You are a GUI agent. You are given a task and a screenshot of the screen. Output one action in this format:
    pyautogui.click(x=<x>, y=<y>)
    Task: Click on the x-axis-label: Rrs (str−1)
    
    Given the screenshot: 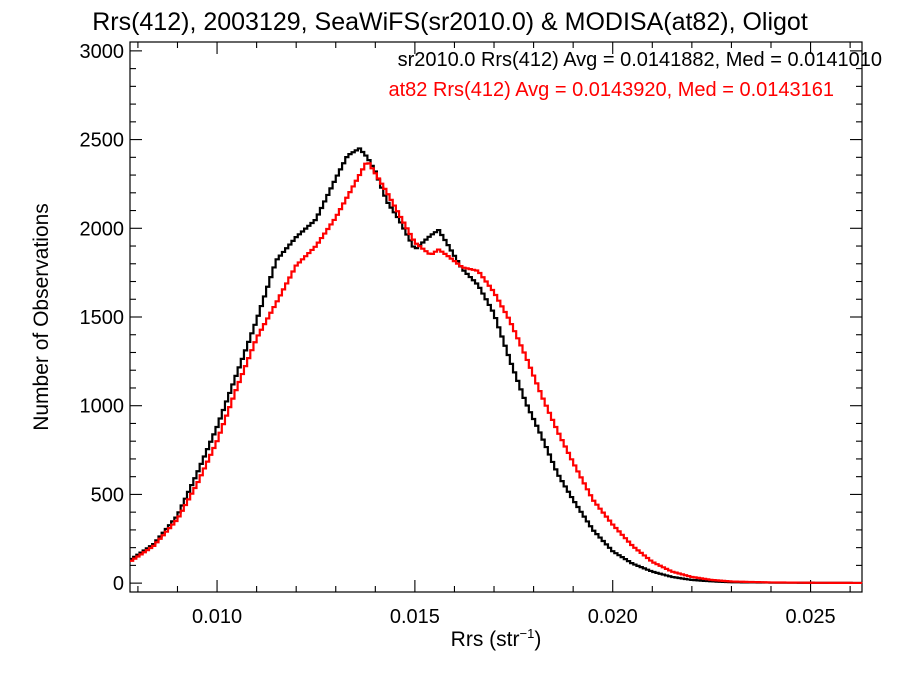 What is the action you would take?
    pyautogui.click(x=496, y=638)
    